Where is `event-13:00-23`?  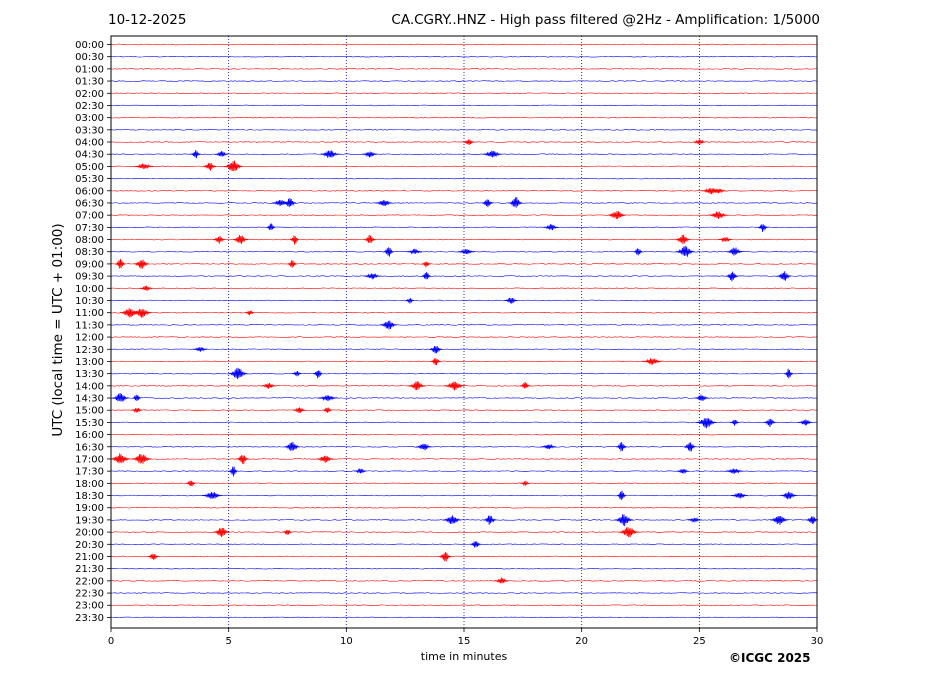
event-13:00-23 is located at coordinates (652, 361).